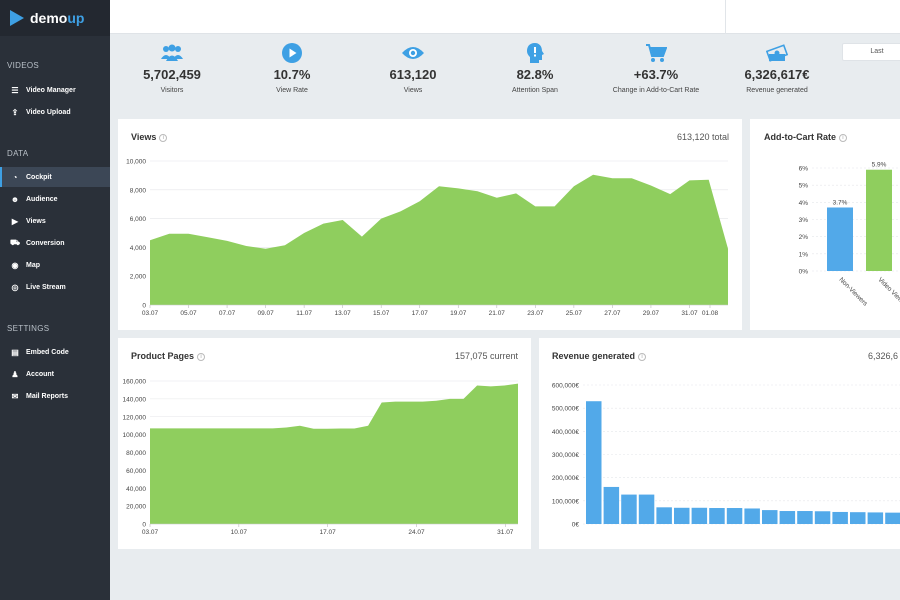 This screenshot has width=900, height=600. Describe the element at coordinates (612, 313) in the screenshot. I see `x-tick-label: 27.07` at that location.